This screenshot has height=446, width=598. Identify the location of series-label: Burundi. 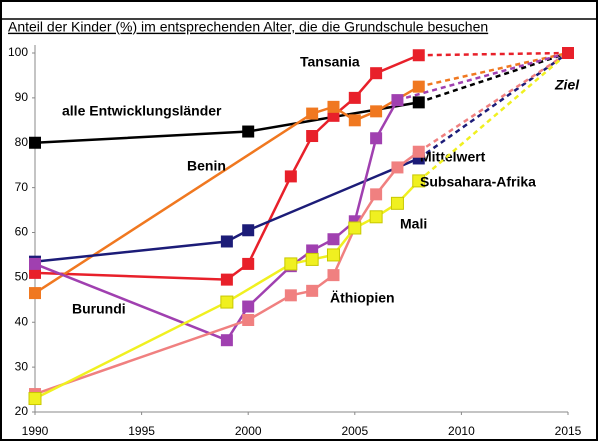
(99, 309).